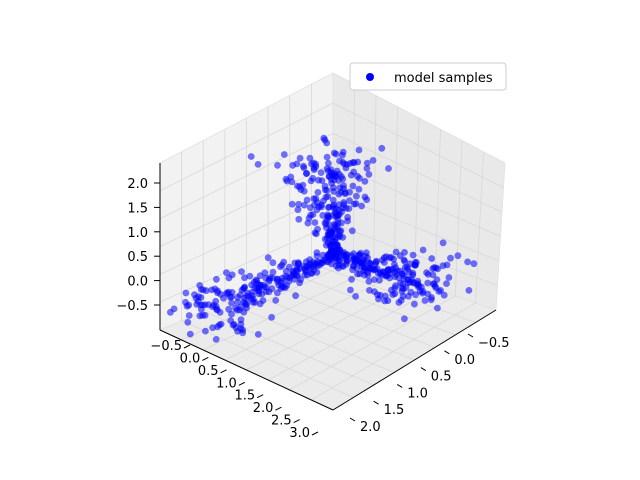 This screenshot has height=480, width=640. Describe the element at coordinates (226, 383) in the screenshot. I see `x-tick-label: 1.0` at that location.